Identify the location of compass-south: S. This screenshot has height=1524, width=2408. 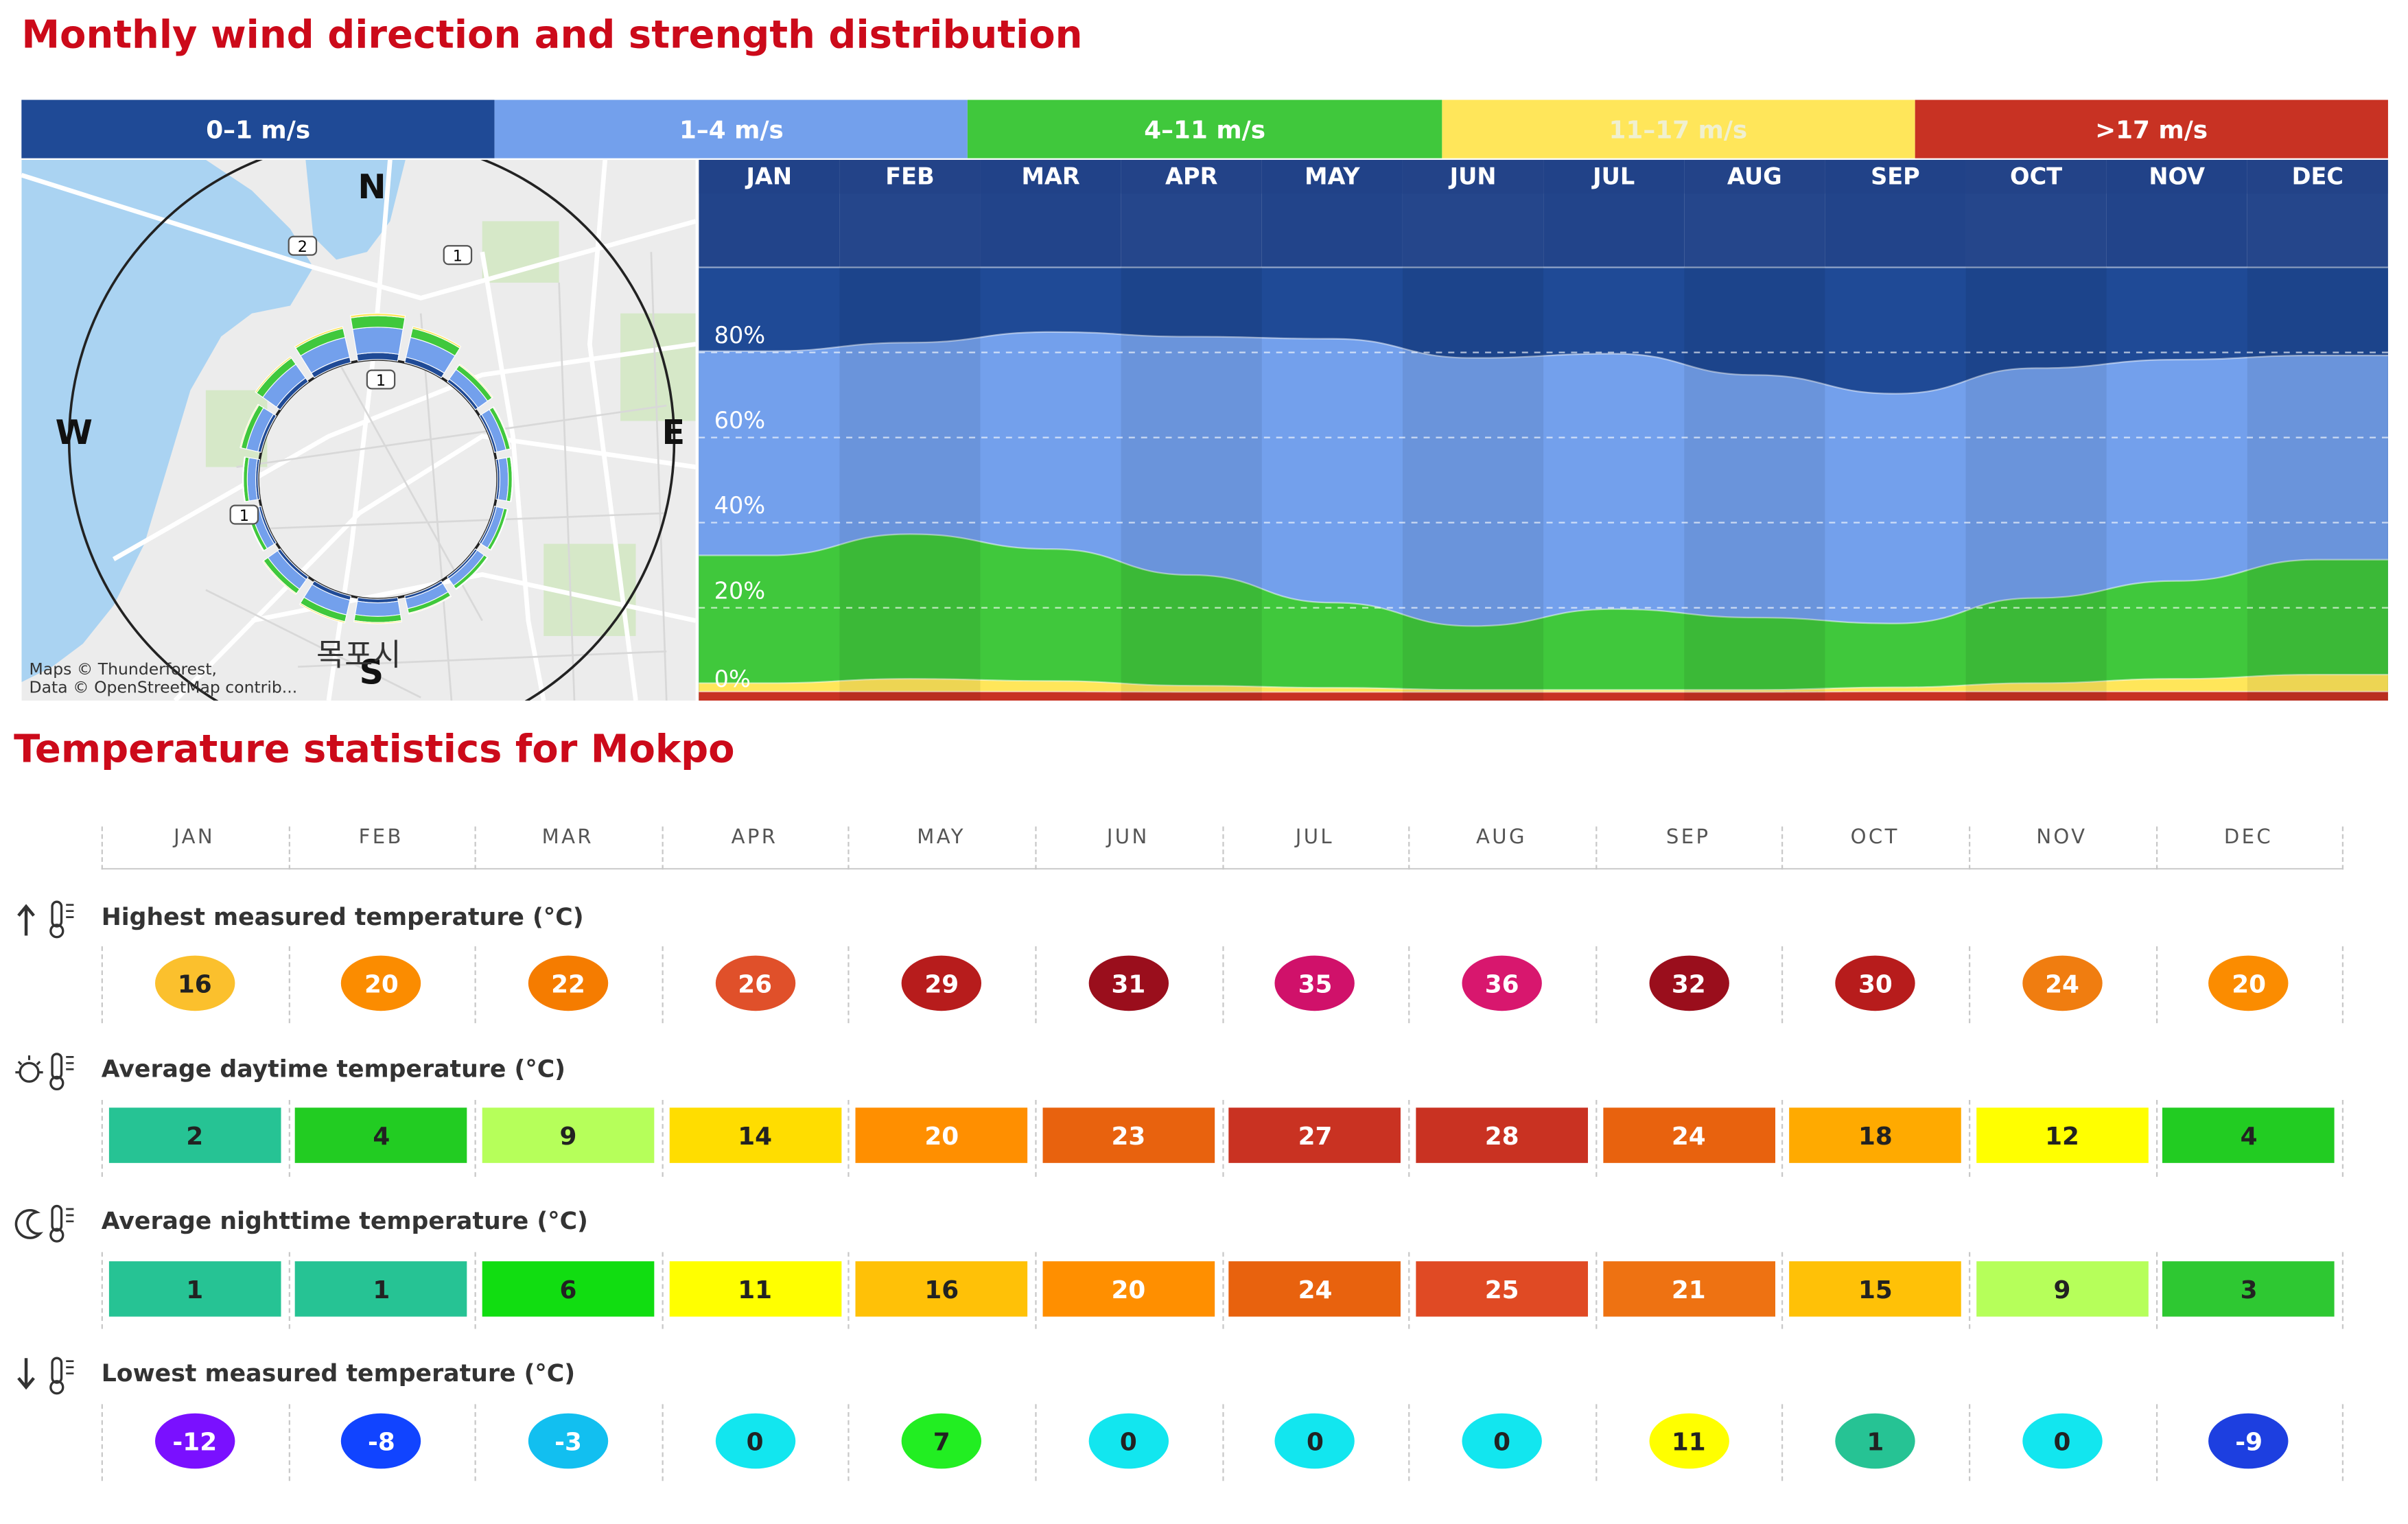
(372, 673).